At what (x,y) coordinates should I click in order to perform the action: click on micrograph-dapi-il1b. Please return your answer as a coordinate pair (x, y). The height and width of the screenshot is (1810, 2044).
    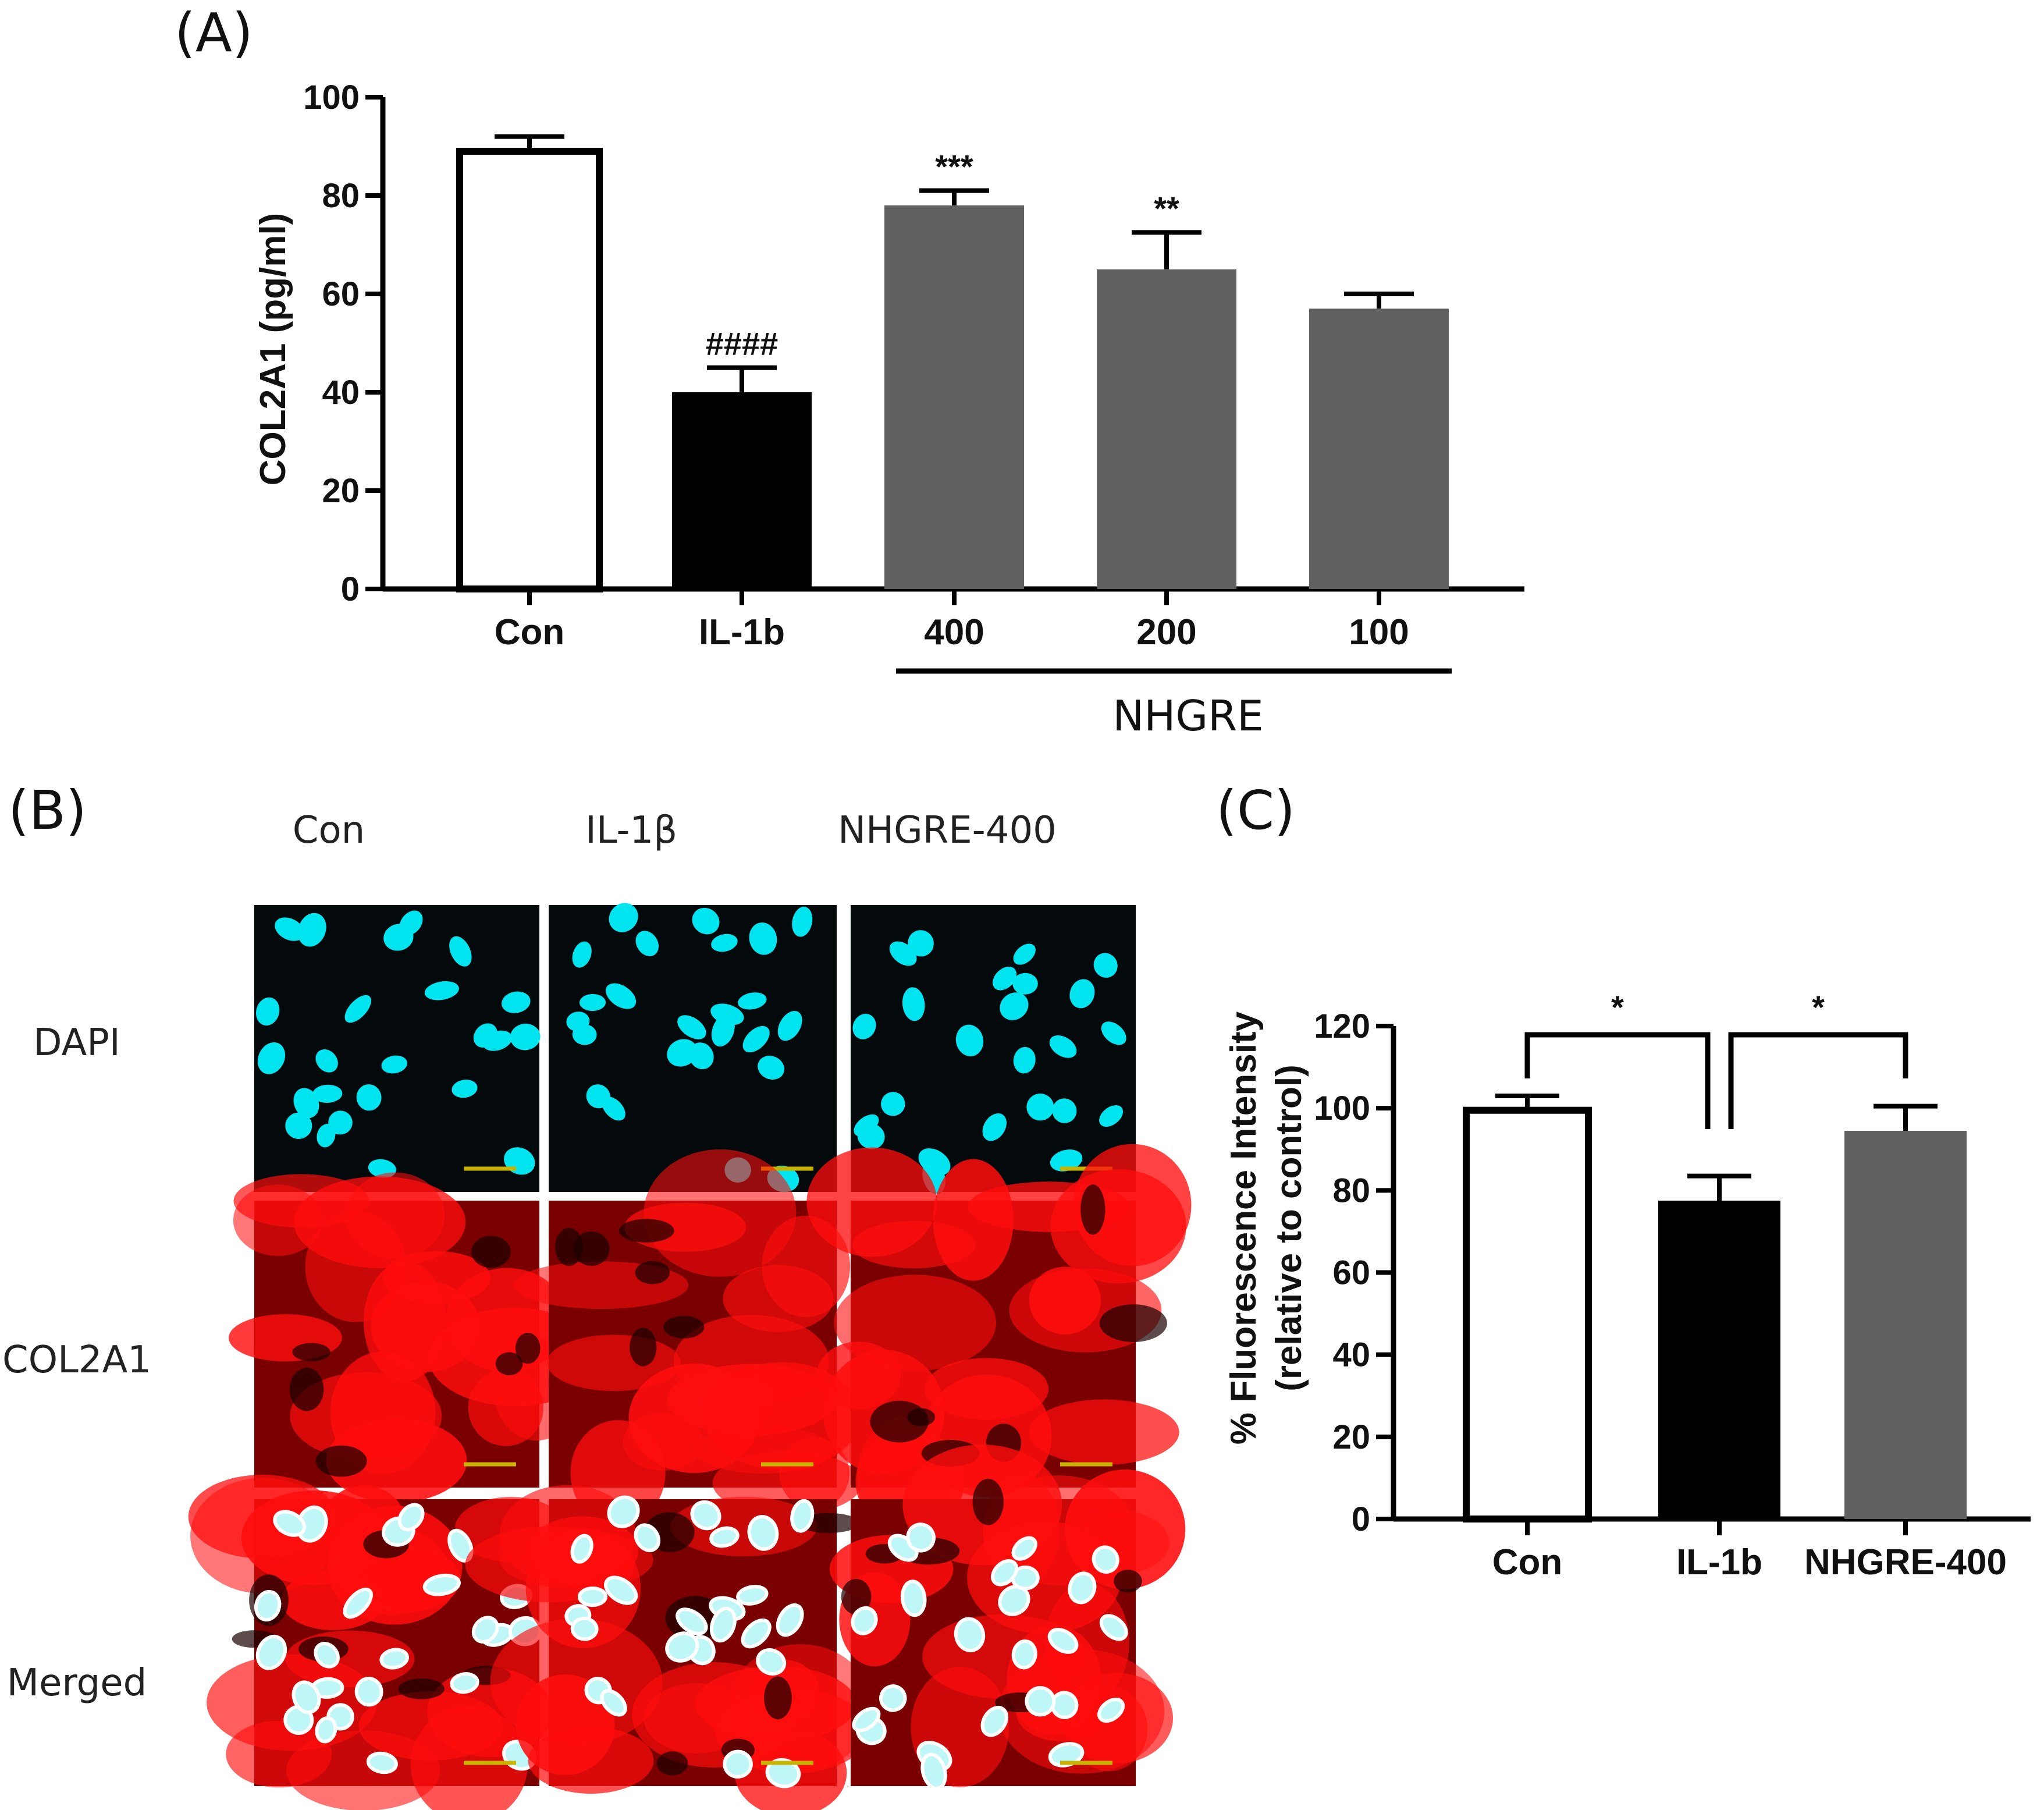
    Looking at the image, I should click on (693, 1048).